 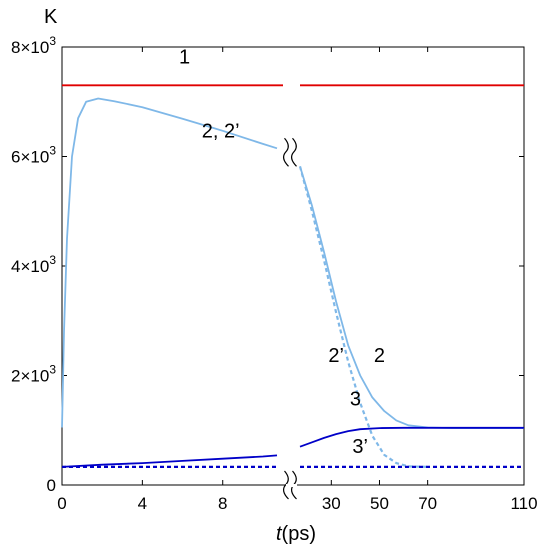 What do you see at coordinates (427, 503) in the screenshot?
I see `x-tick-label: 70` at bounding box center [427, 503].